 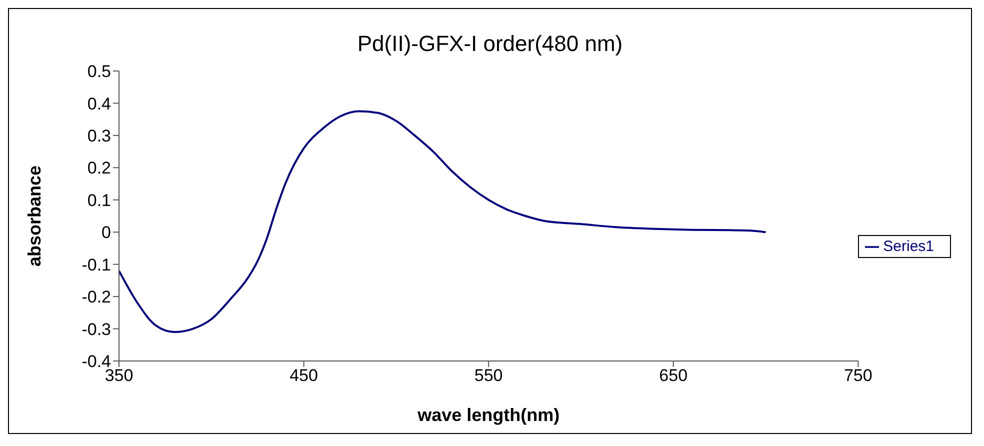 What do you see at coordinates (34, 216) in the screenshot?
I see `y-axis-title: absorbance` at bounding box center [34, 216].